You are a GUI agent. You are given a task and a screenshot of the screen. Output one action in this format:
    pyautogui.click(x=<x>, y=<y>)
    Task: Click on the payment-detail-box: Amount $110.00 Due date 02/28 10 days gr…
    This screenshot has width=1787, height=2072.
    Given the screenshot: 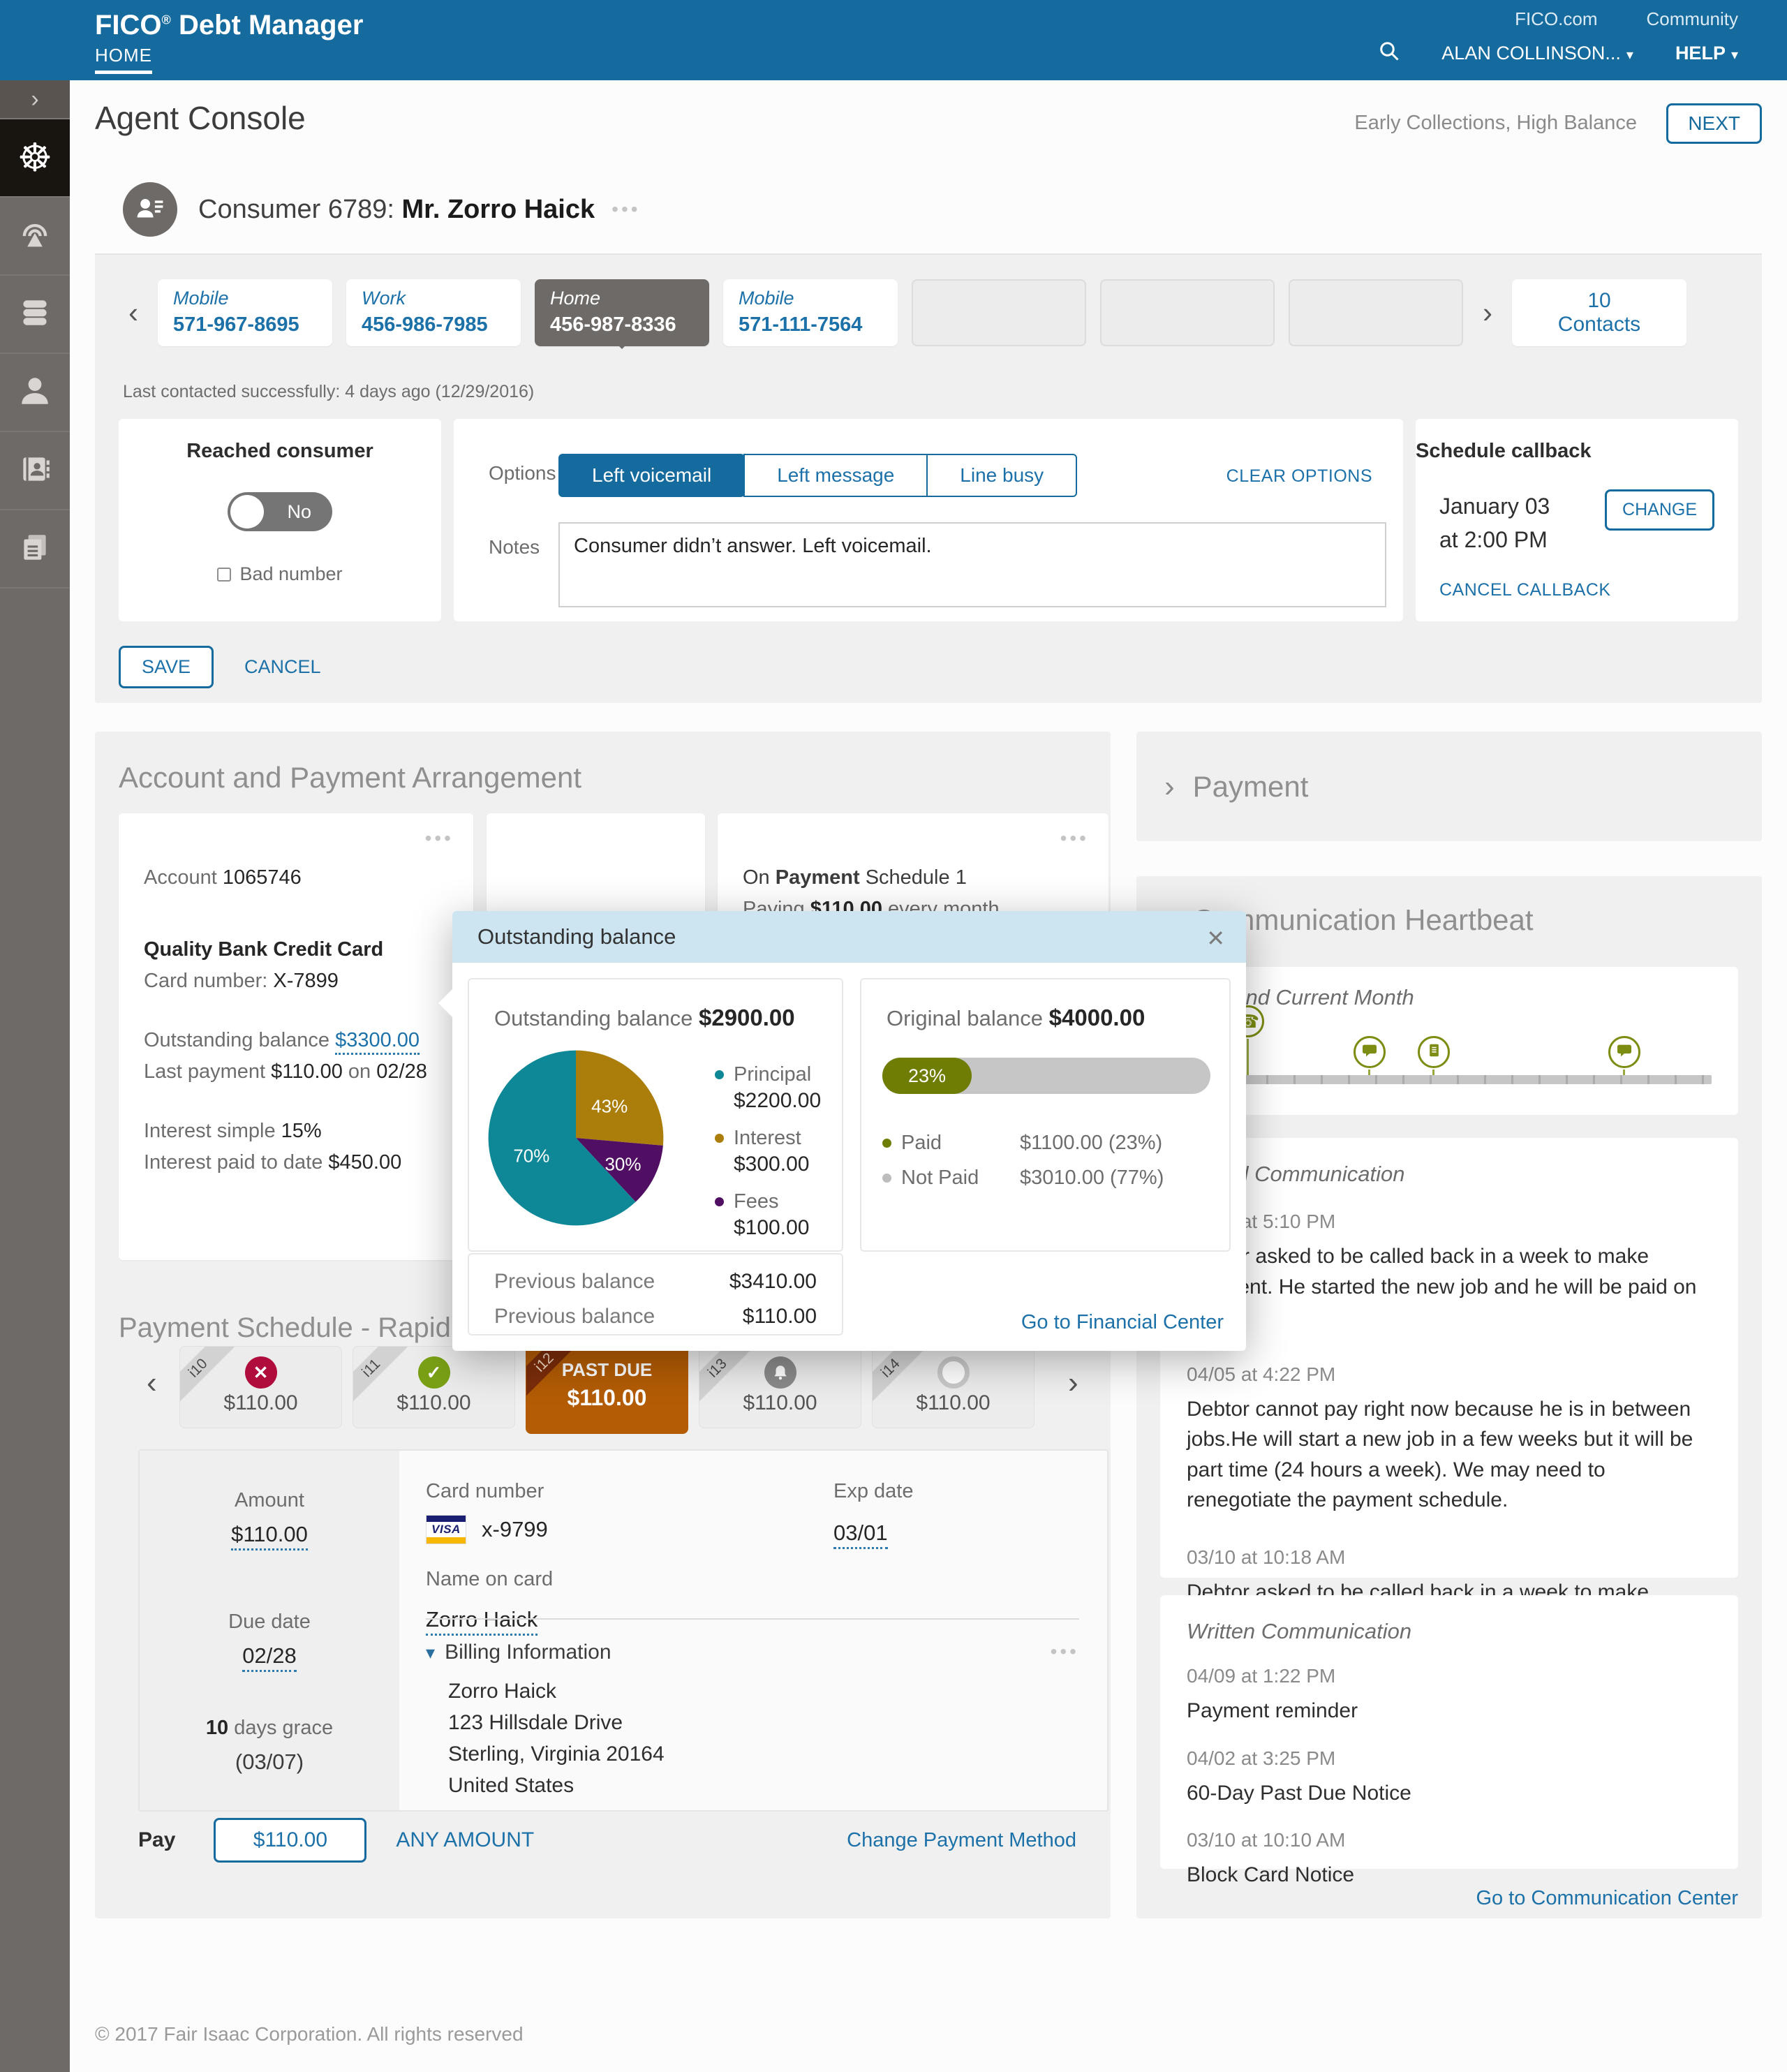 What is the action you would take?
    pyautogui.click(x=623, y=1630)
    